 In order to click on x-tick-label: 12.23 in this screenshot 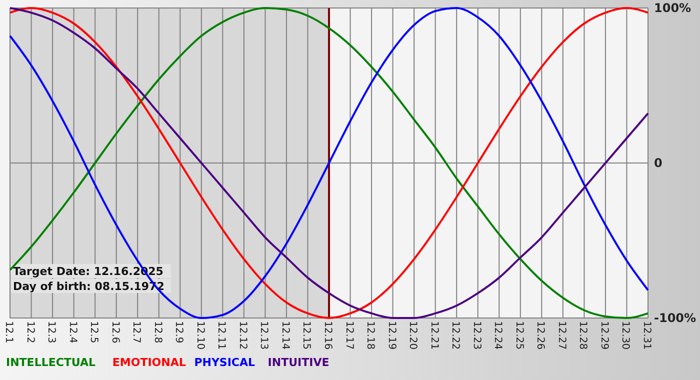, I will do `click(476, 335)`.